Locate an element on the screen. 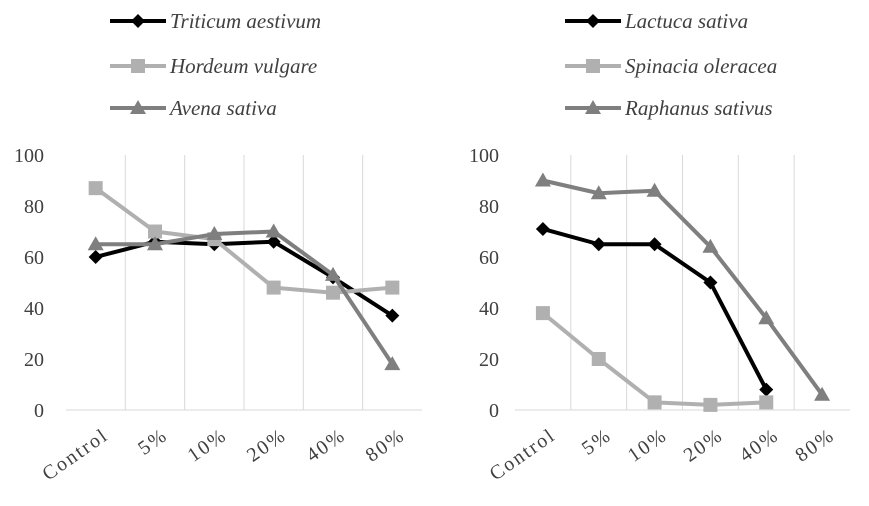  legend-label: Raphanus sativus is located at coordinates (698, 108).